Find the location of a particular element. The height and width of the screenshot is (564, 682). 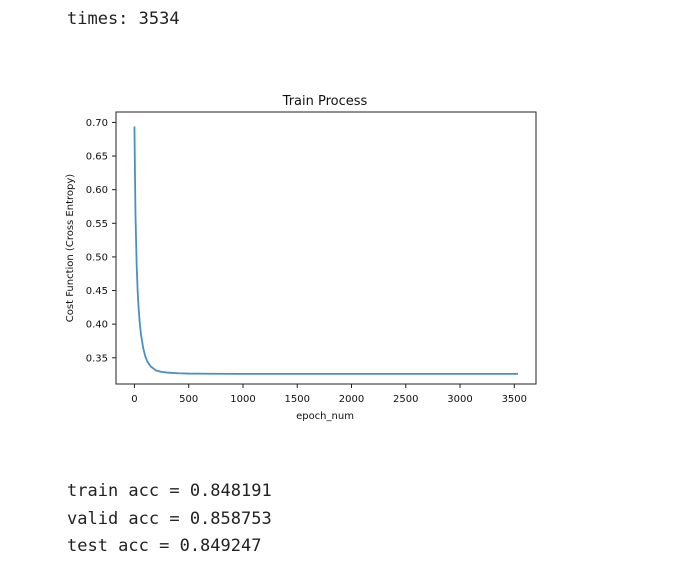

y-tick-label: 0.40 is located at coordinates (97, 325).